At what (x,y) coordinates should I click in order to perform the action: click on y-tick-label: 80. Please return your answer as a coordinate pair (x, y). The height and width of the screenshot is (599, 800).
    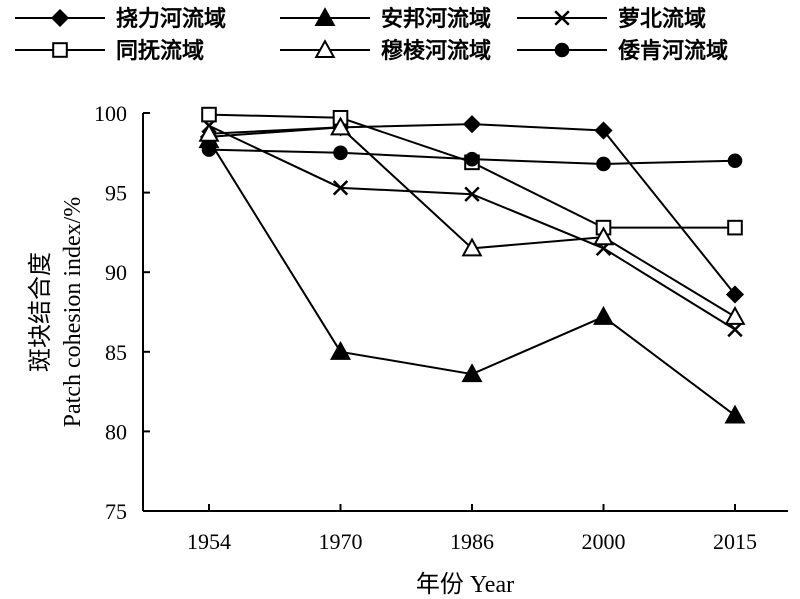
    Looking at the image, I should click on (116, 431).